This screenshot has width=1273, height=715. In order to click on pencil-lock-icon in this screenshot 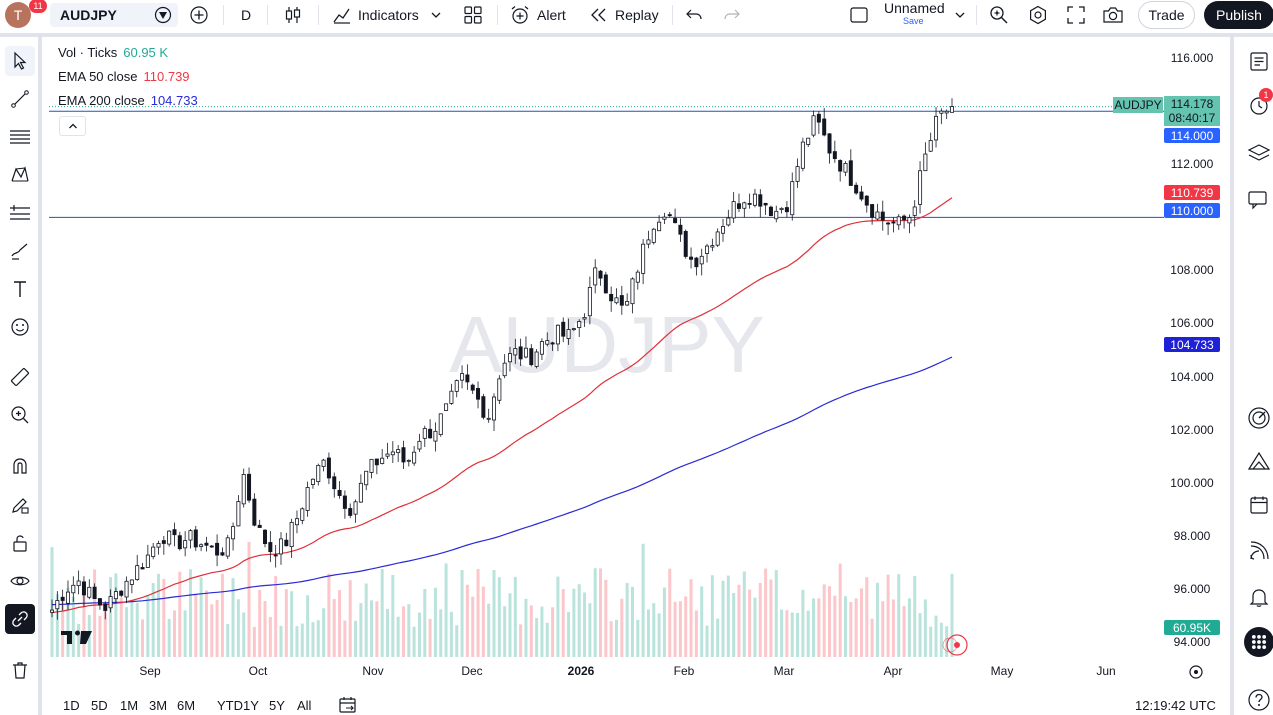, I will do `click(20, 505)`.